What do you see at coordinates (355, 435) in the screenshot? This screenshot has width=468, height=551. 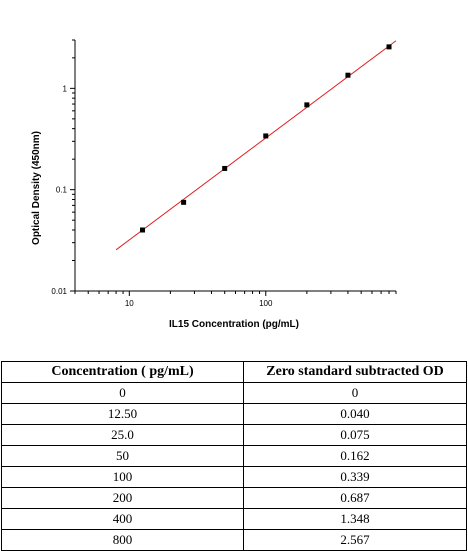 I see `od-cell: 0.075` at bounding box center [355, 435].